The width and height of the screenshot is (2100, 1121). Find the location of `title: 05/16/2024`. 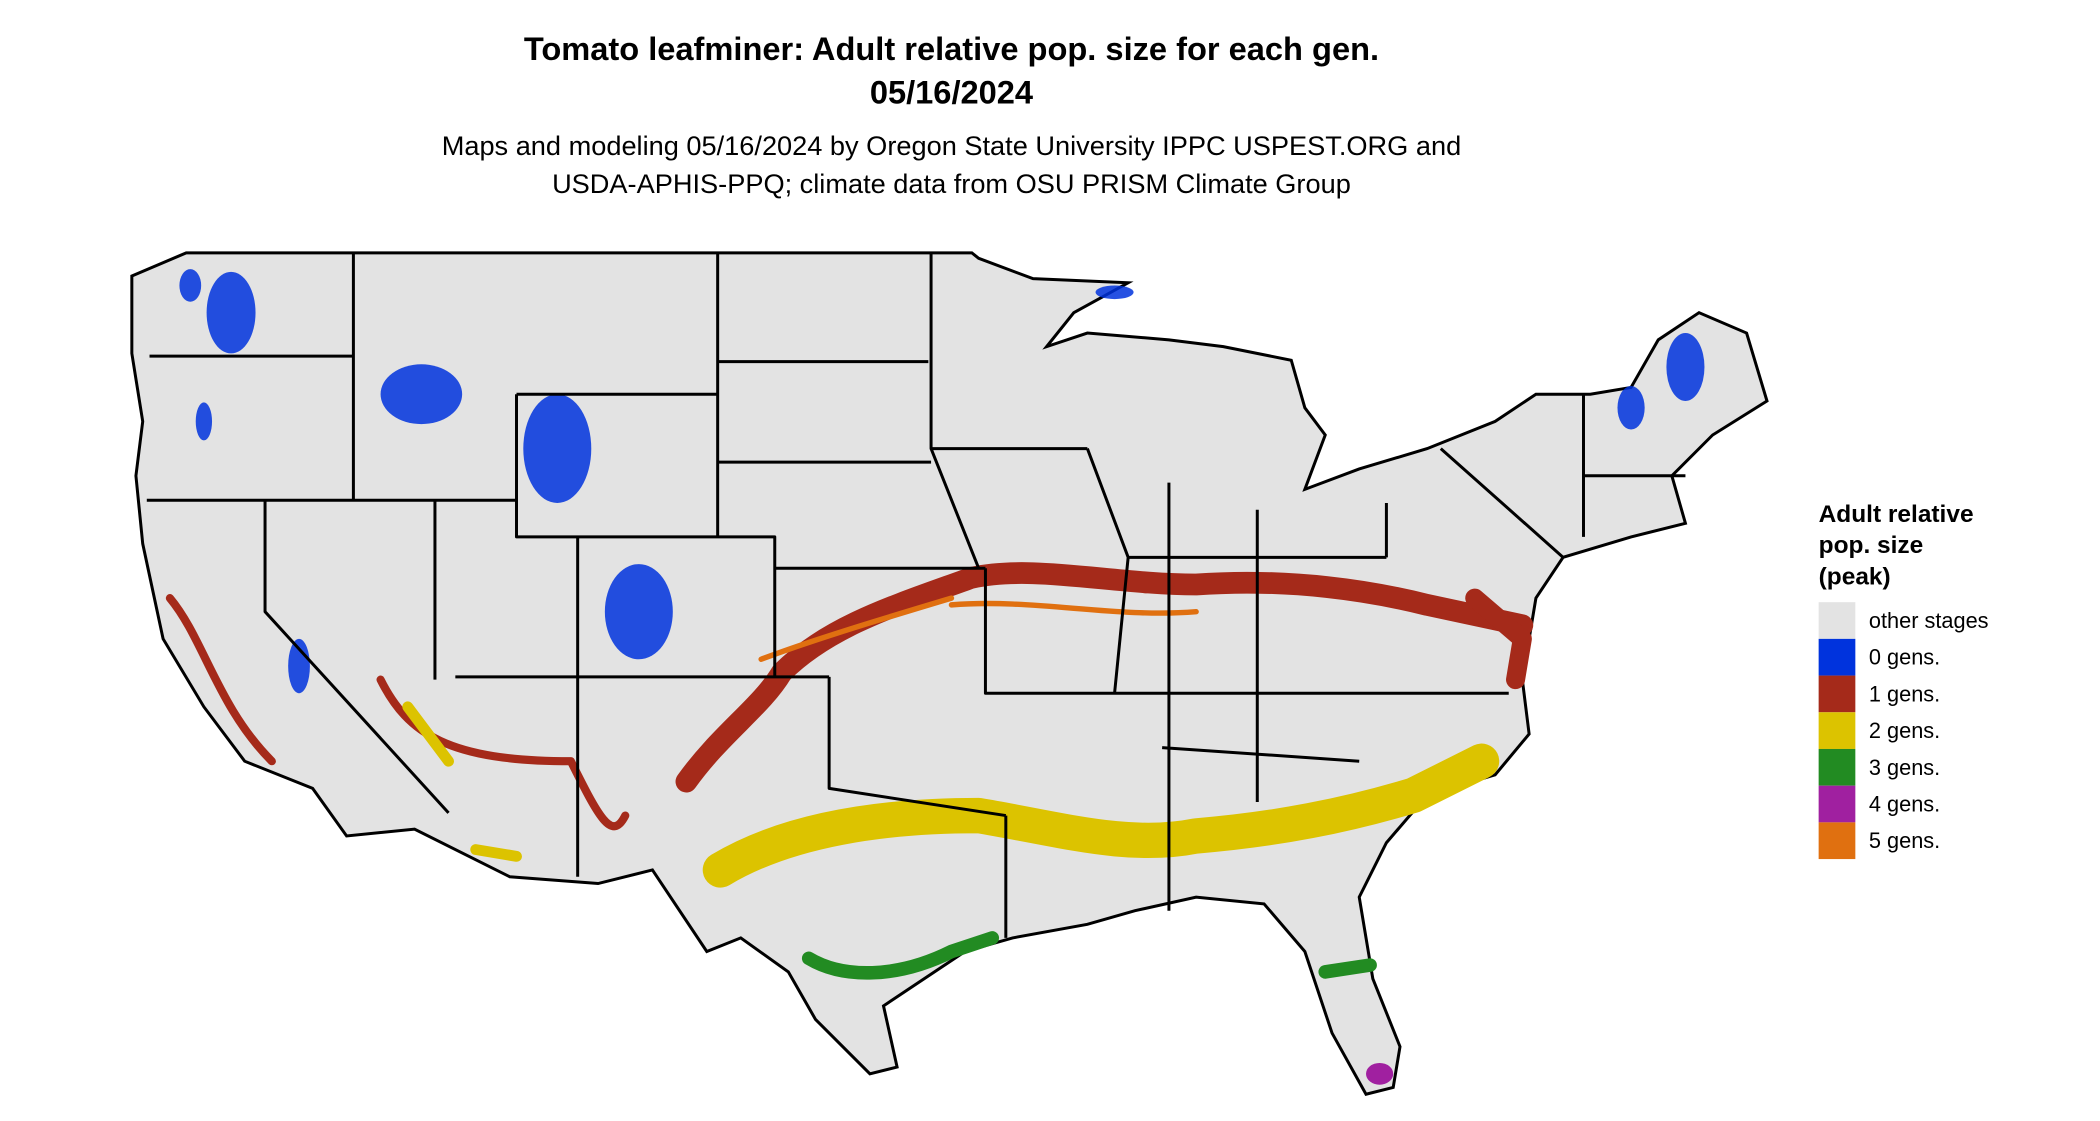

title: 05/16/2024 is located at coordinates (951, 91).